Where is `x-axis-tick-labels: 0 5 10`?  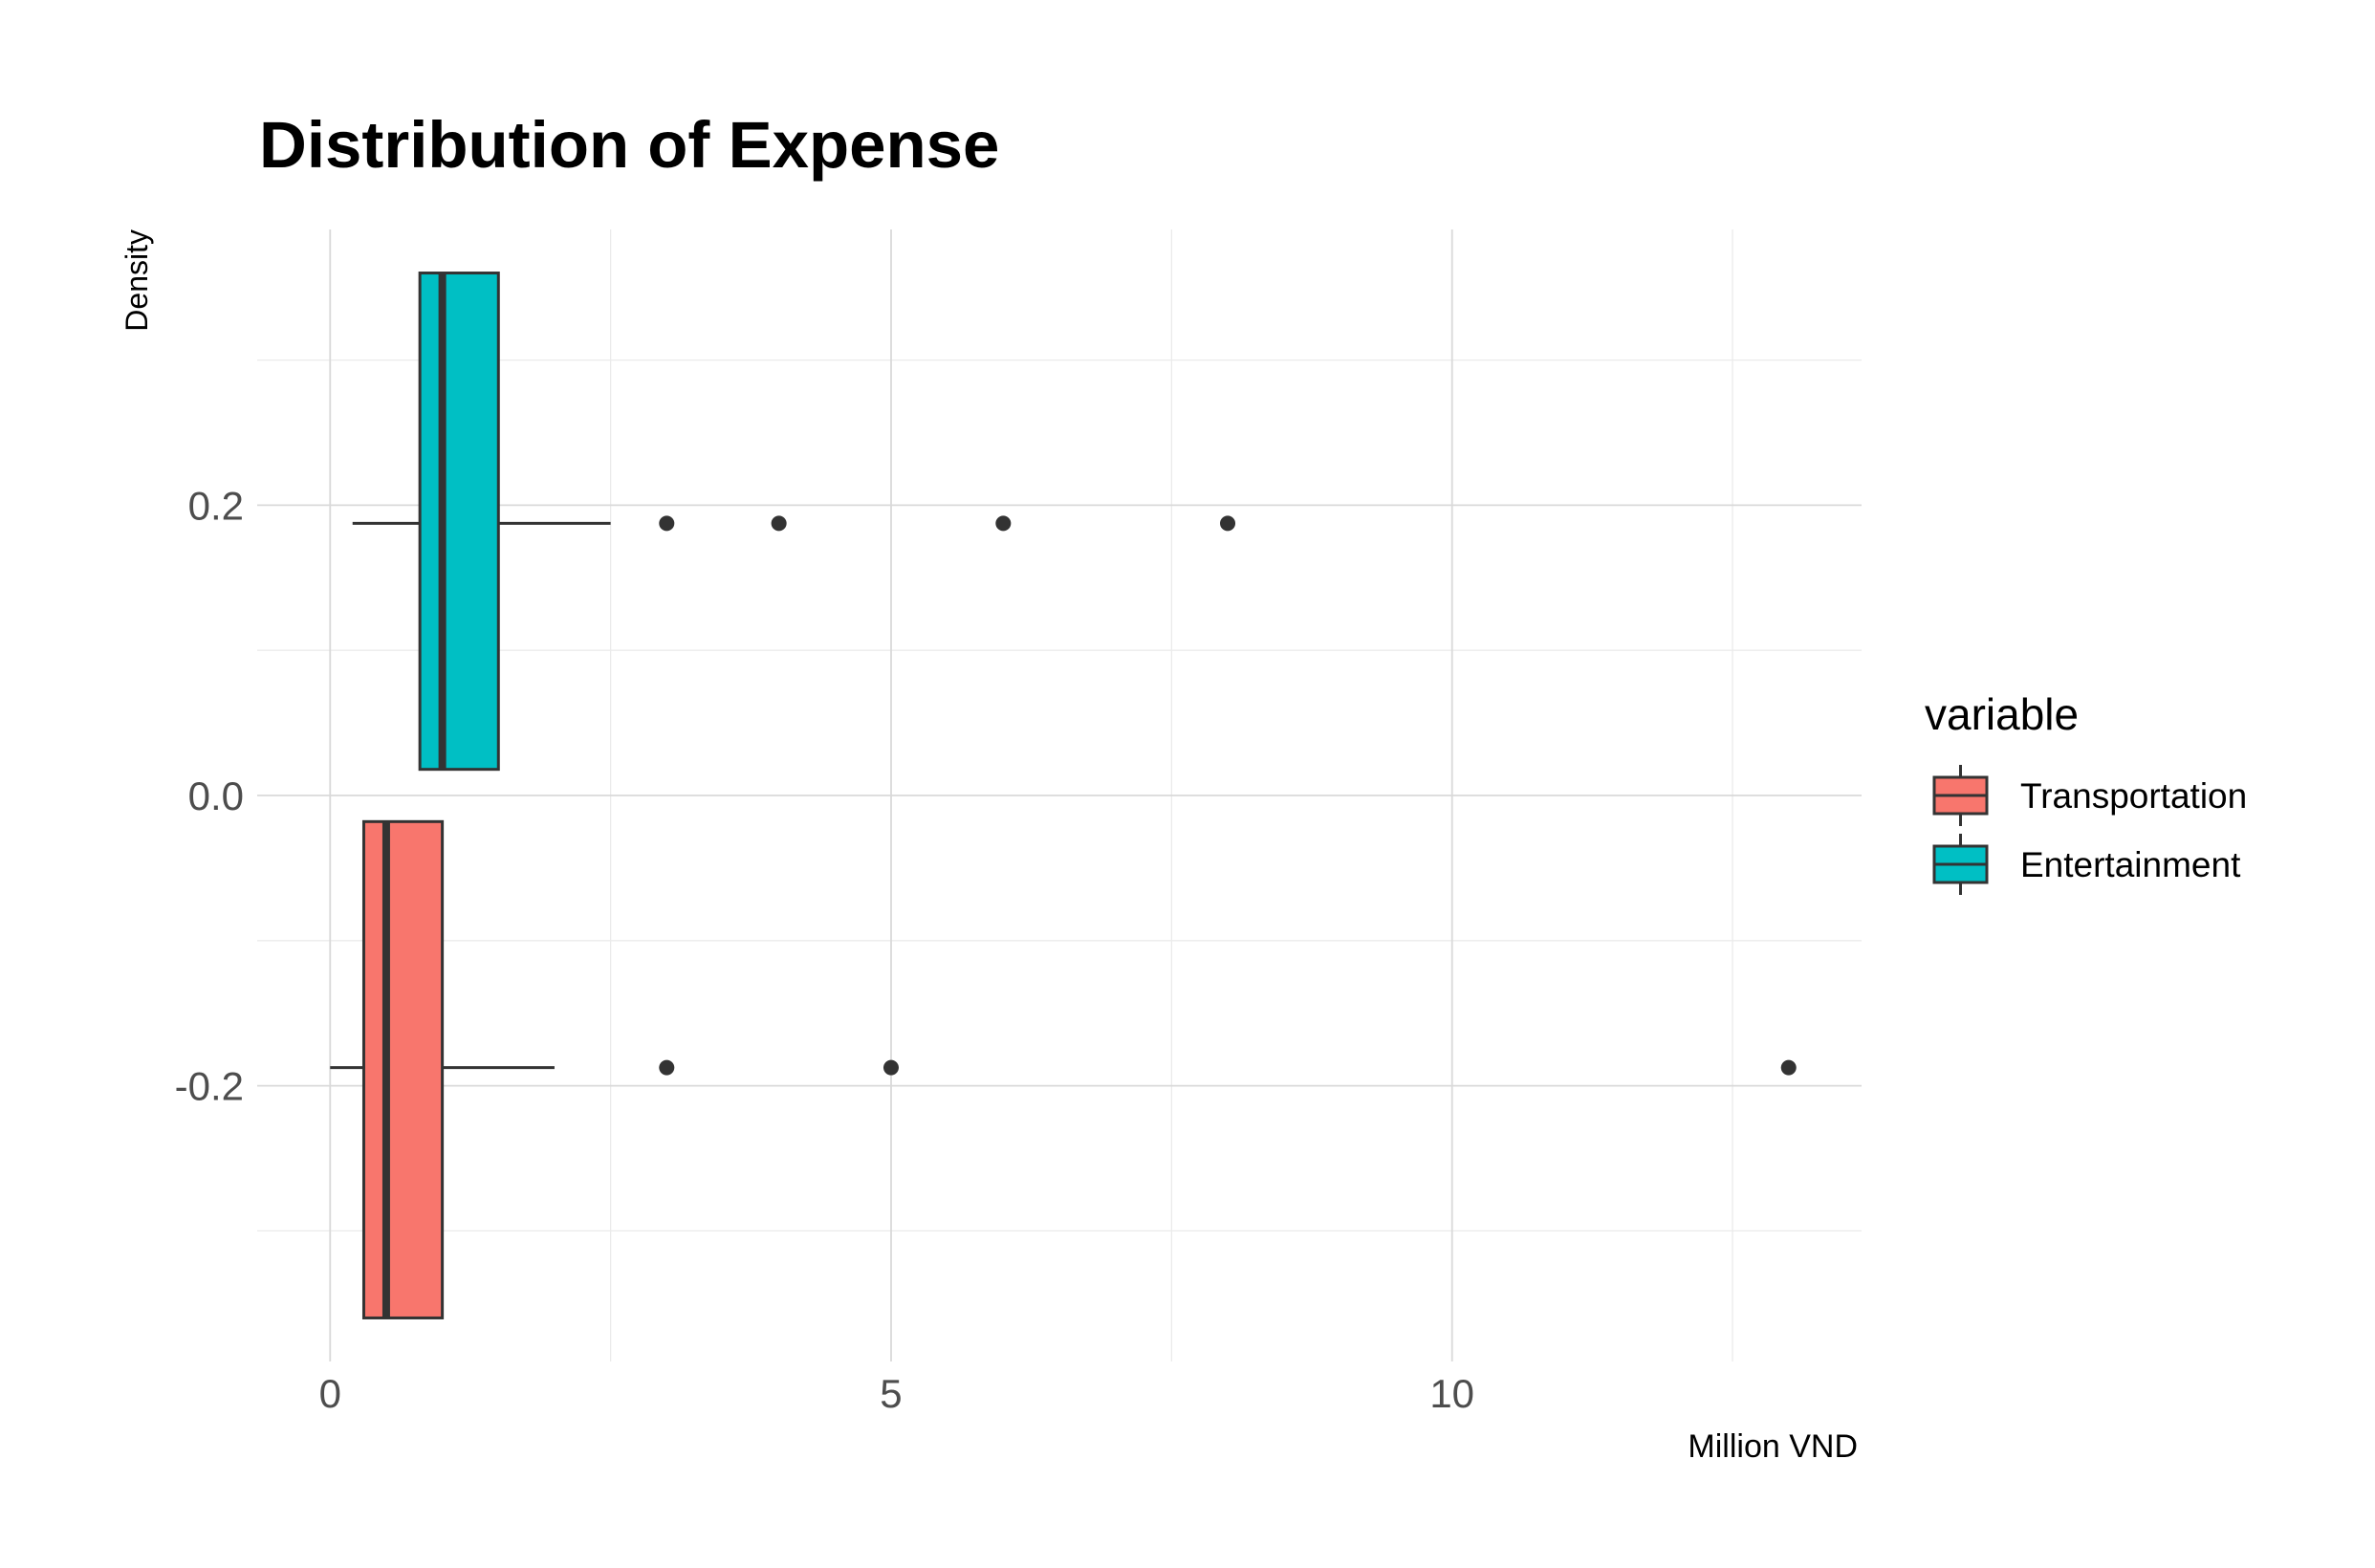 x-axis-tick-labels: 0 5 10 is located at coordinates (896, 1393).